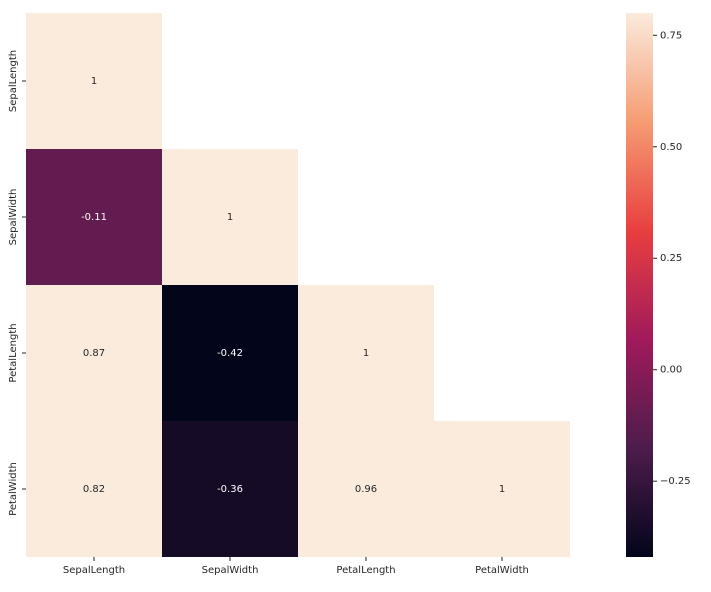 The image size is (711, 592). What do you see at coordinates (13, 81) in the screenshot?
I see `y-tick-label: SepalLength` at bounding box center [13, 81].